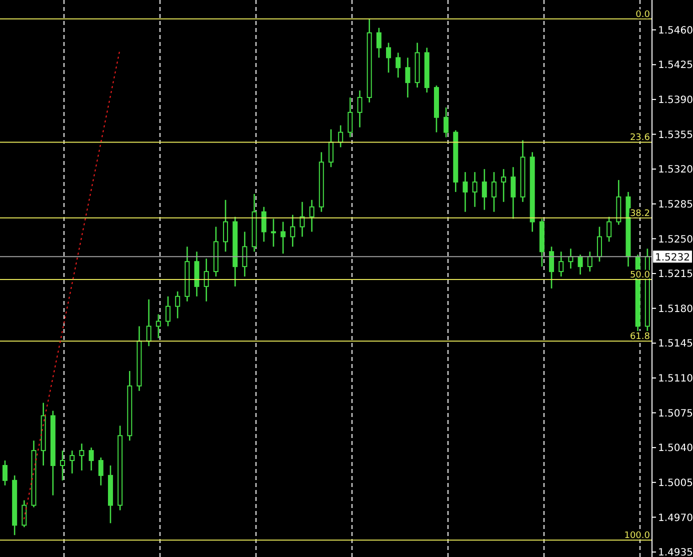  I want to click on y-tick-label: 1.5460, so click(675, 30).